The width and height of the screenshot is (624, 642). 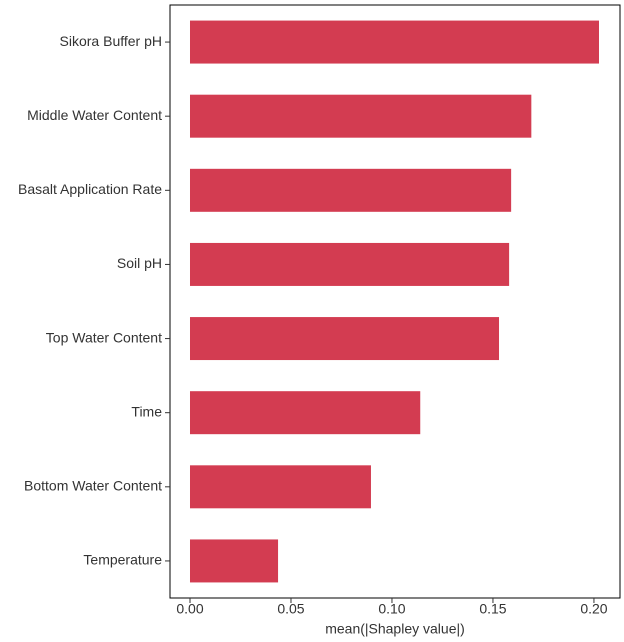 What do you see at coordinates (111, 41) in the screenshot?
I see `y-tick-label: Sikora Buffer pH` at bounding box center [111, 41].